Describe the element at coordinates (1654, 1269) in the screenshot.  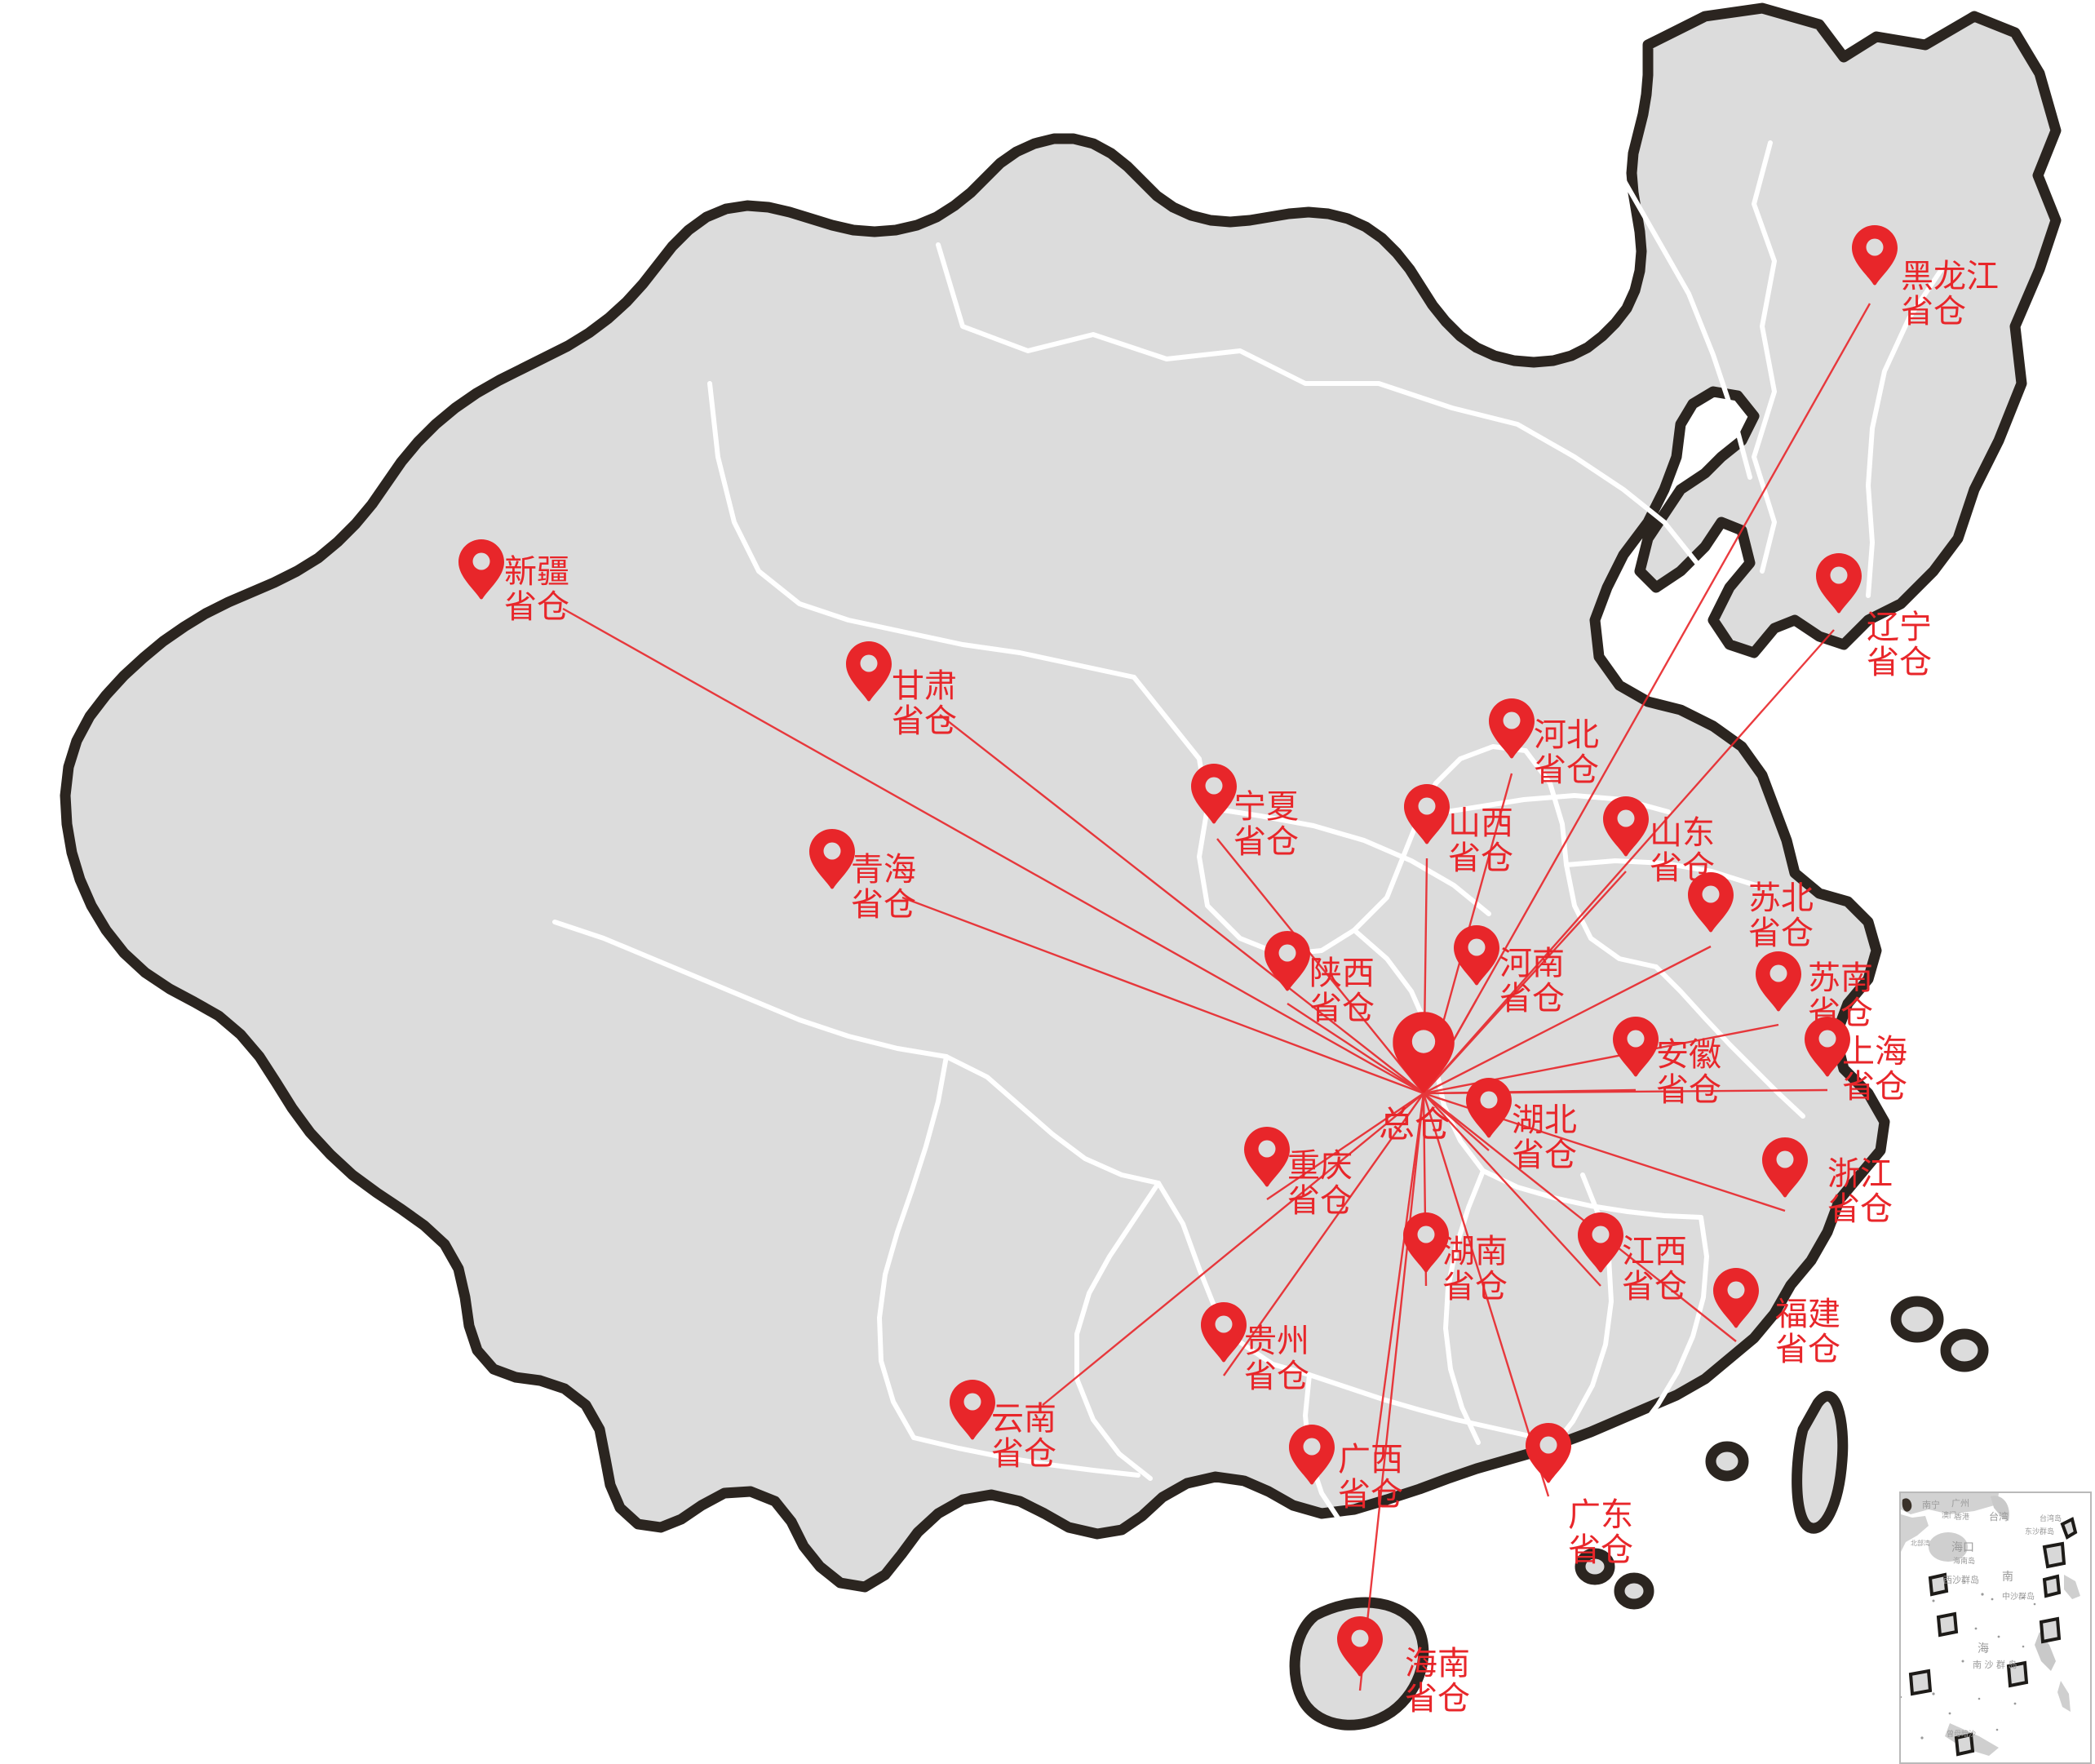
I see `map-marker-label-jiangxi: 江西 省仓` at that location.